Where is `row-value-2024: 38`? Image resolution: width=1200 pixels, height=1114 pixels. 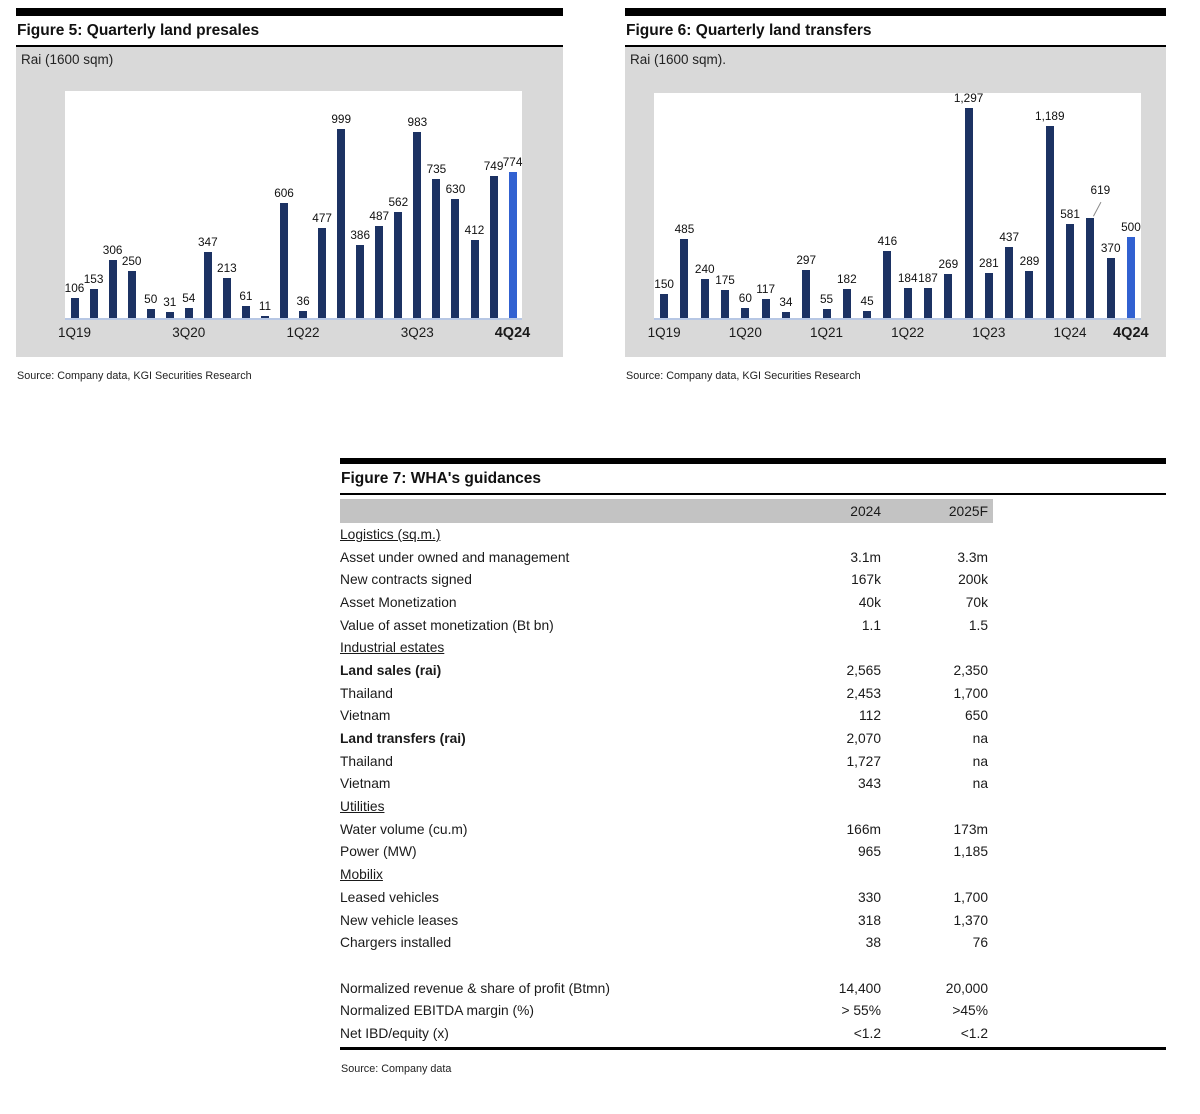
row-value-2024: 38 is located at coordinates (873, 943).